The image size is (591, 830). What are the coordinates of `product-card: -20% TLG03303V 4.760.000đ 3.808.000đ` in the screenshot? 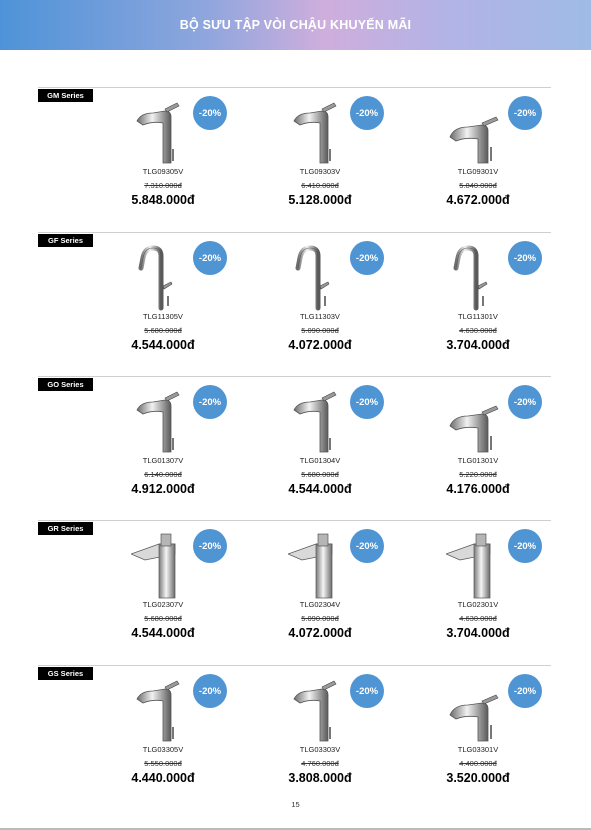 It's located at (340, 734).